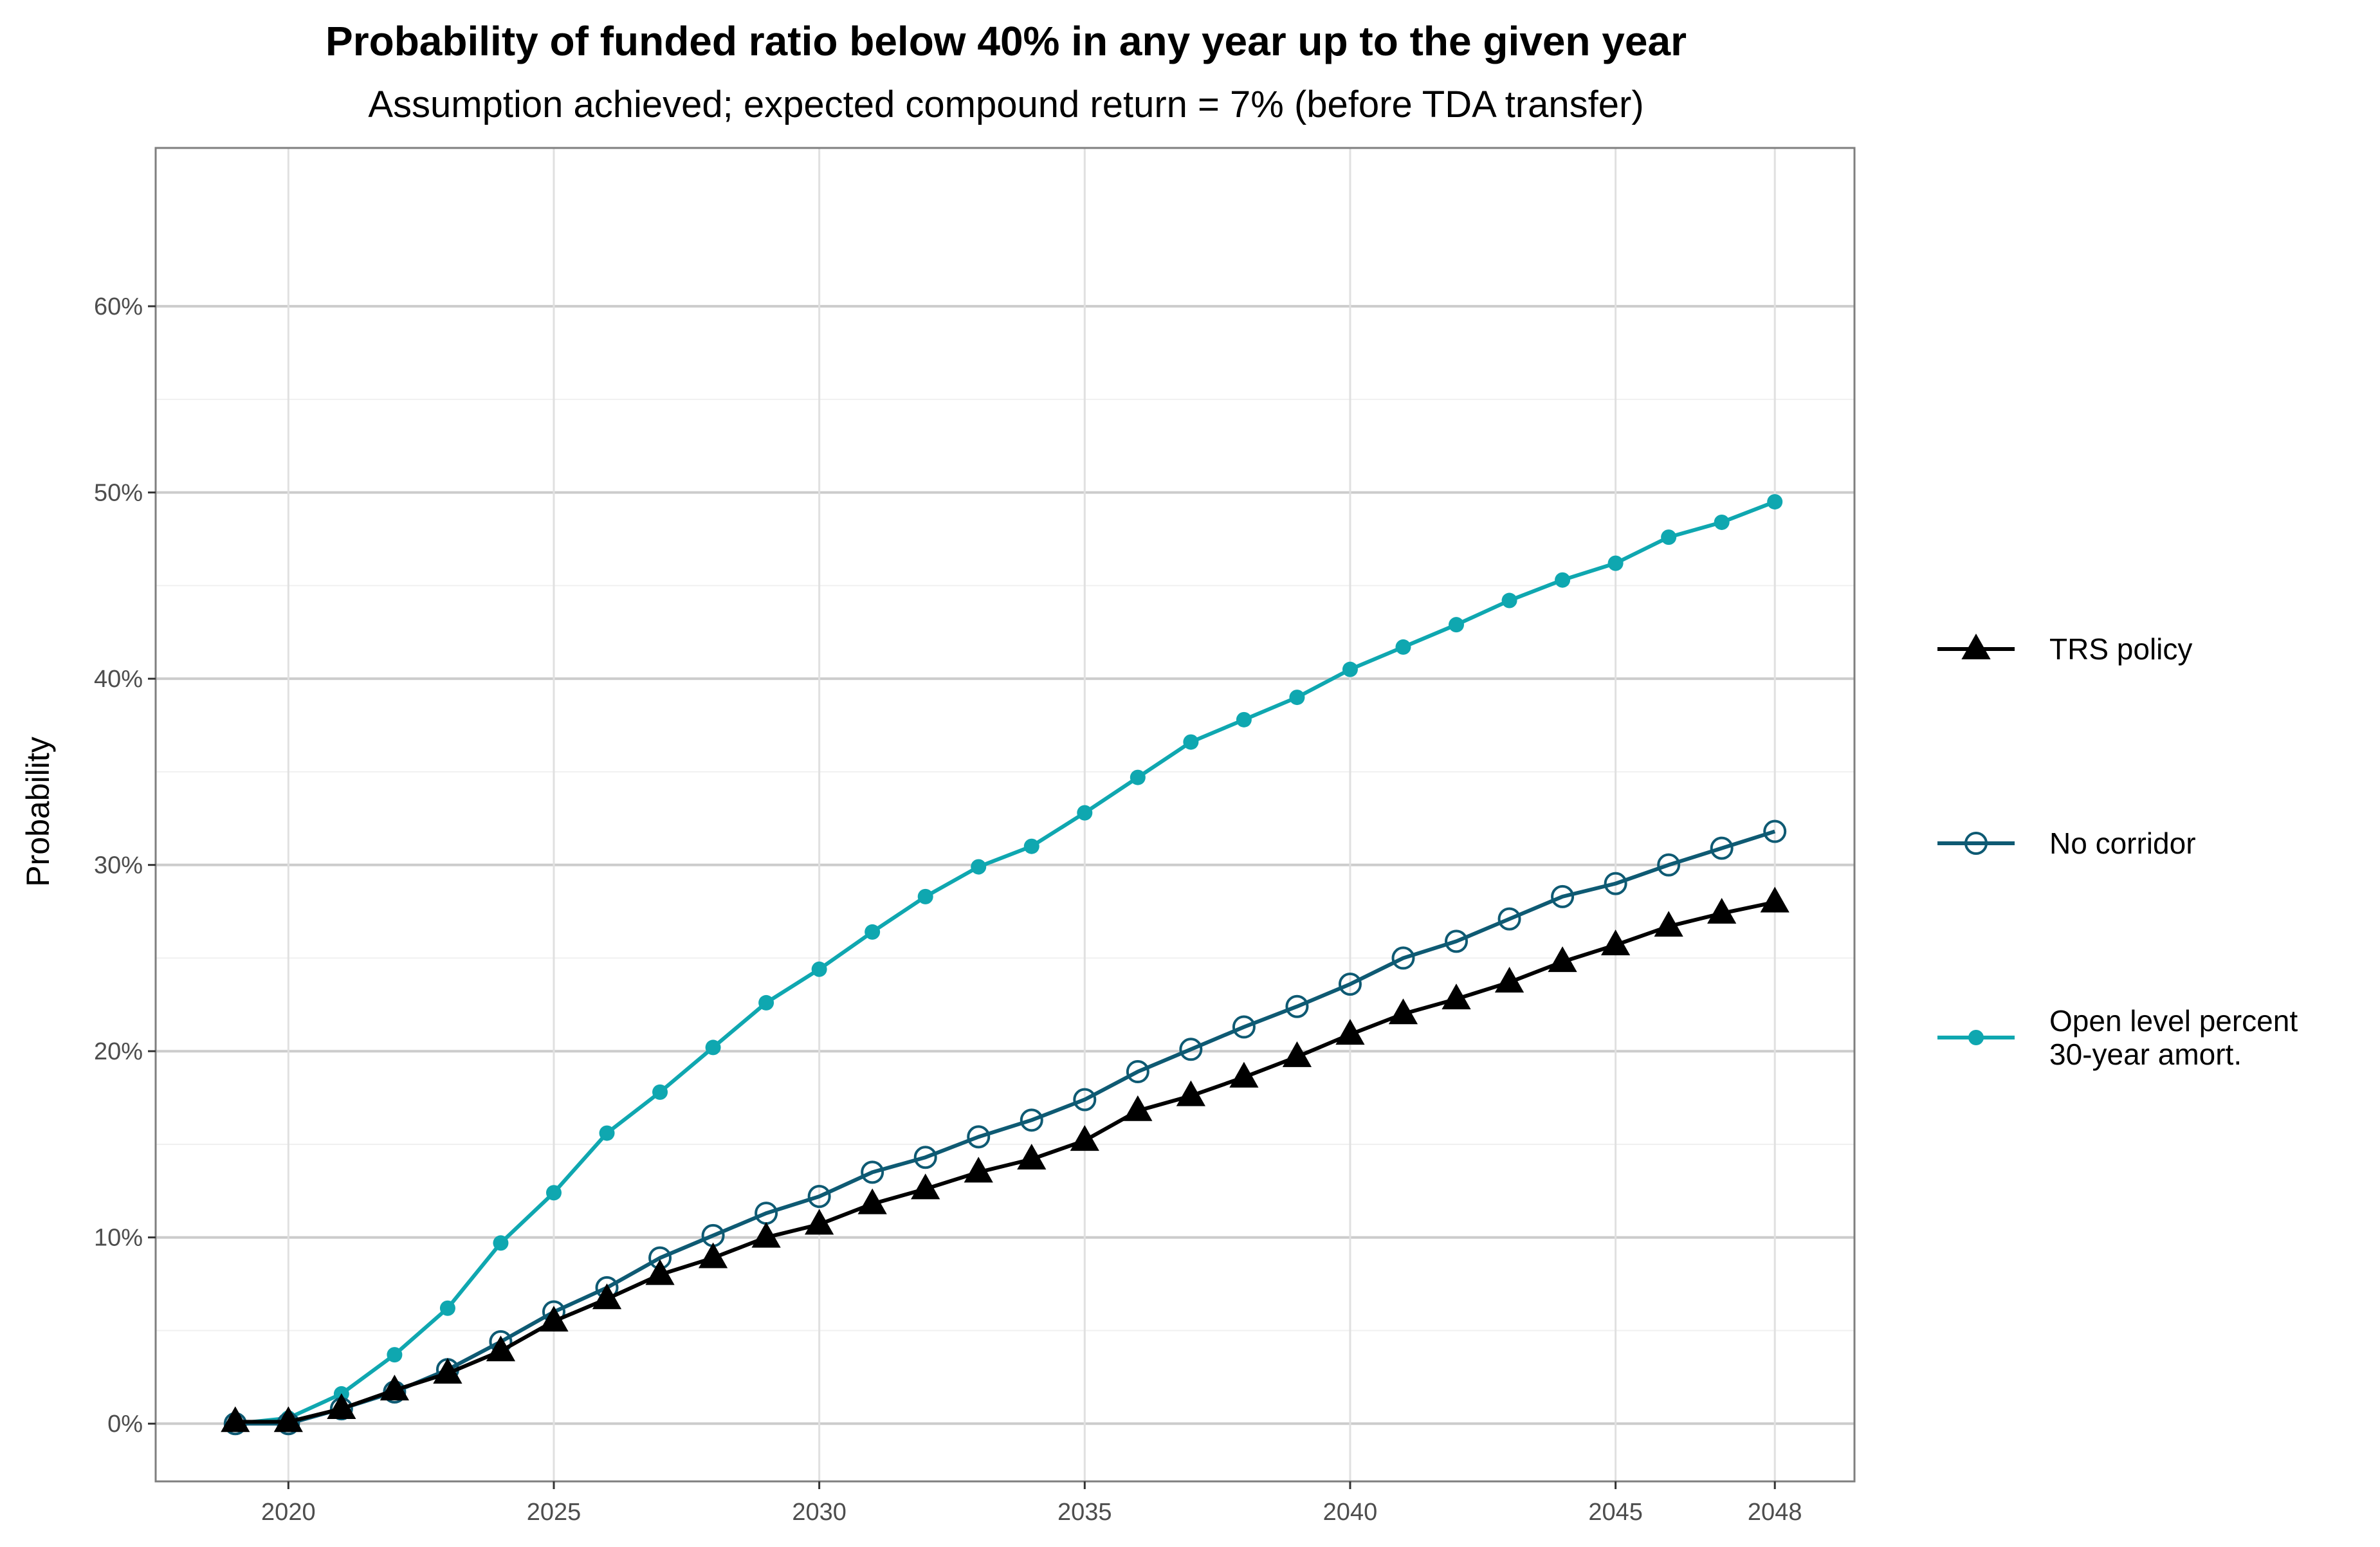 Image resolution: width=2380 pixels, height=1547 pixels. What do you see at coordinates (288, 1512) in the screenshot?
I see `x-tick-label: 2020` at bounding box center [288, 1512].